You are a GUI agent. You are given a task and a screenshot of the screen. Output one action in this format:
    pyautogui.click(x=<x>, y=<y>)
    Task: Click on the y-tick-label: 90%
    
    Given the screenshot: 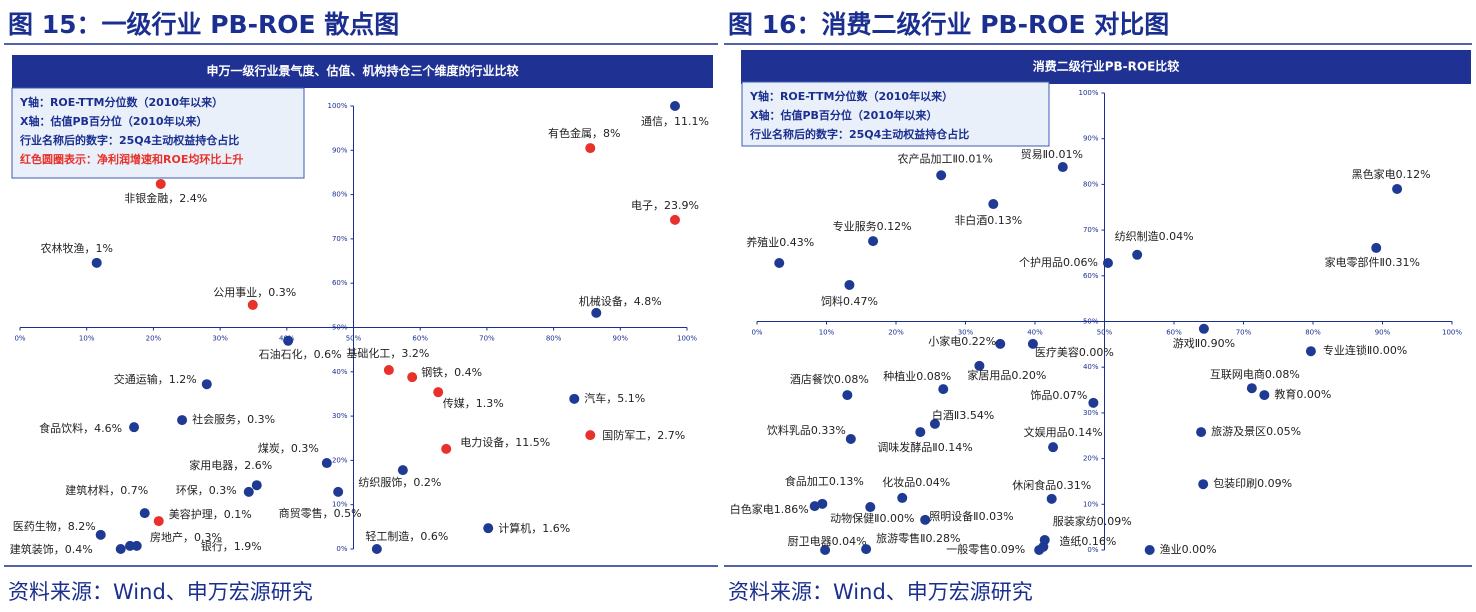 What is the action you would take?
    pyautogui.click(x=1091, y=139)
    